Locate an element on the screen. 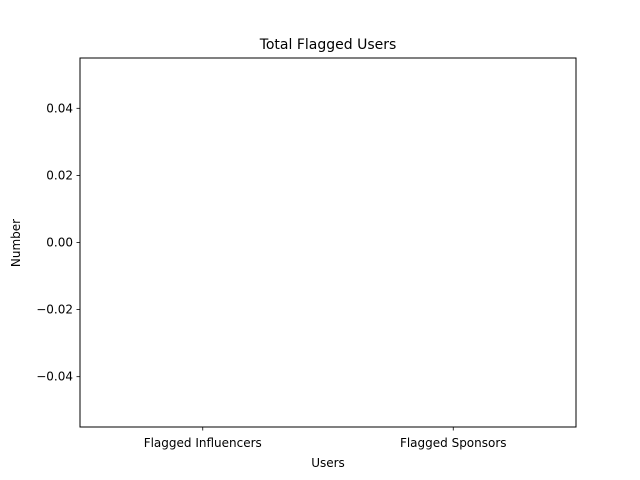 Image resolution: width=640 pixels, height=480 pixels. x-axis-label: Users is located at coordinates (328, 463).